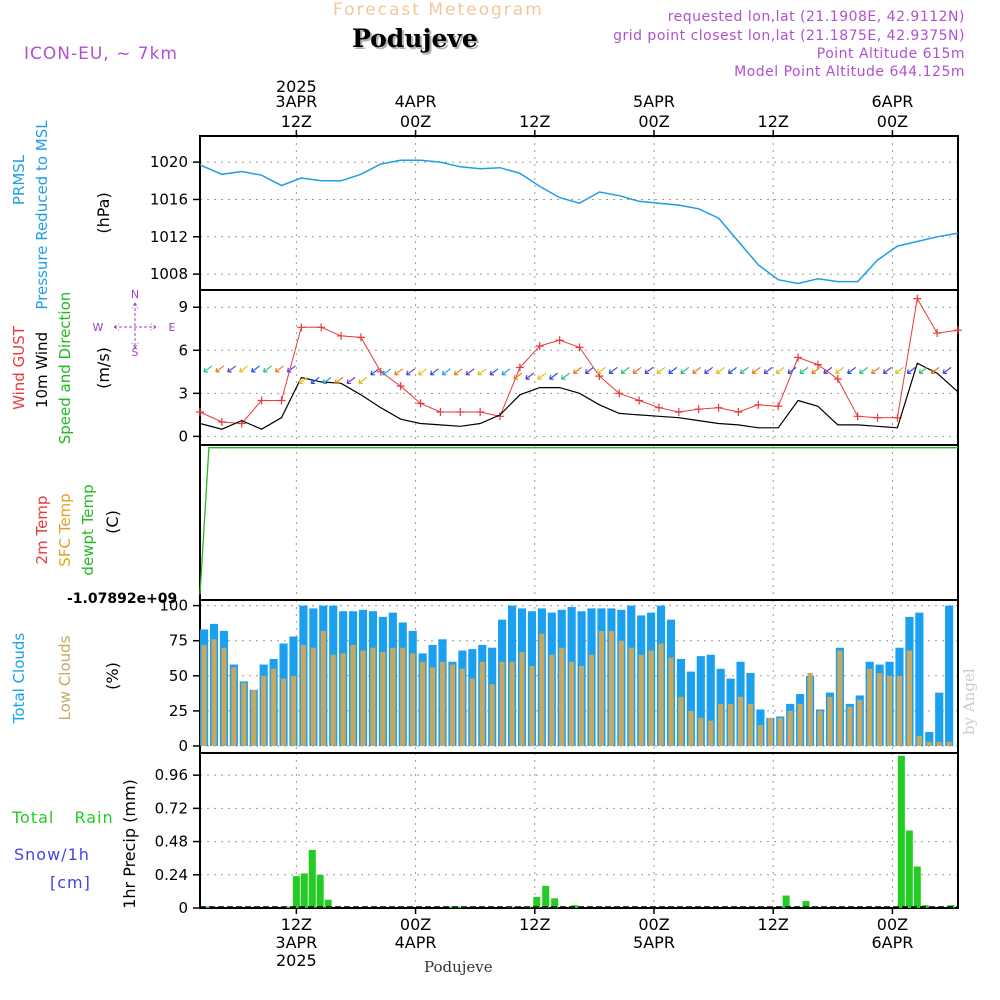  What do you see at coordinates (416, 942) in the screenshot?
I see `bottom-x-label: 4APR` at bounding box center [416, 942].